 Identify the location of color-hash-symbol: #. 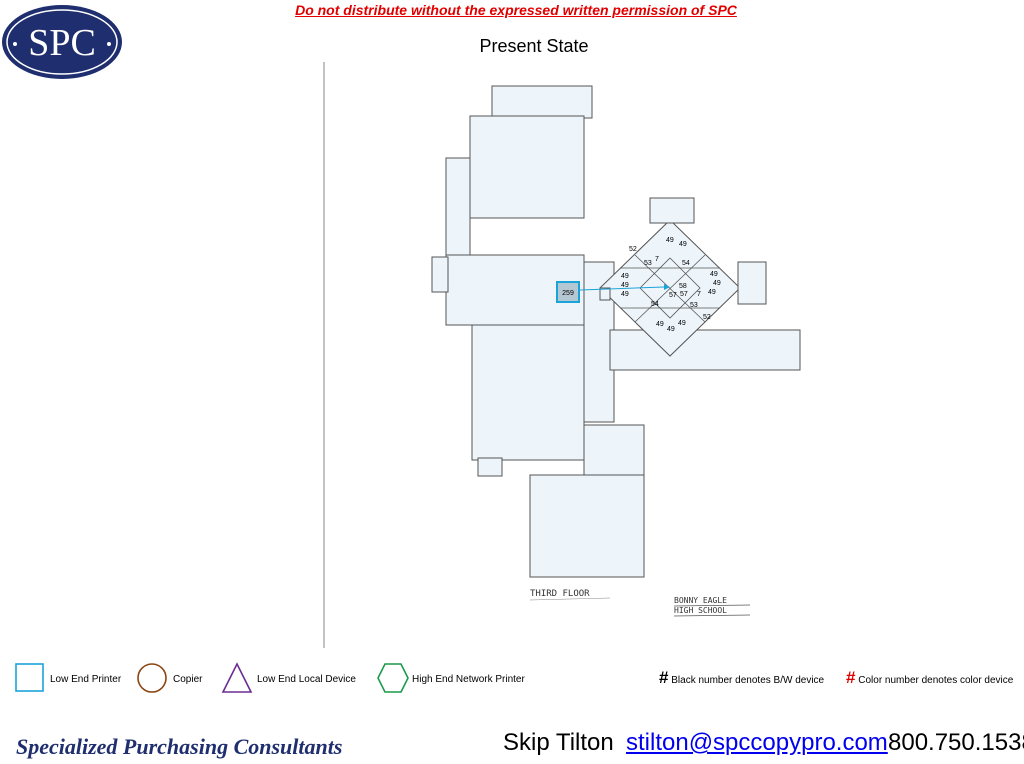
(851, 677).